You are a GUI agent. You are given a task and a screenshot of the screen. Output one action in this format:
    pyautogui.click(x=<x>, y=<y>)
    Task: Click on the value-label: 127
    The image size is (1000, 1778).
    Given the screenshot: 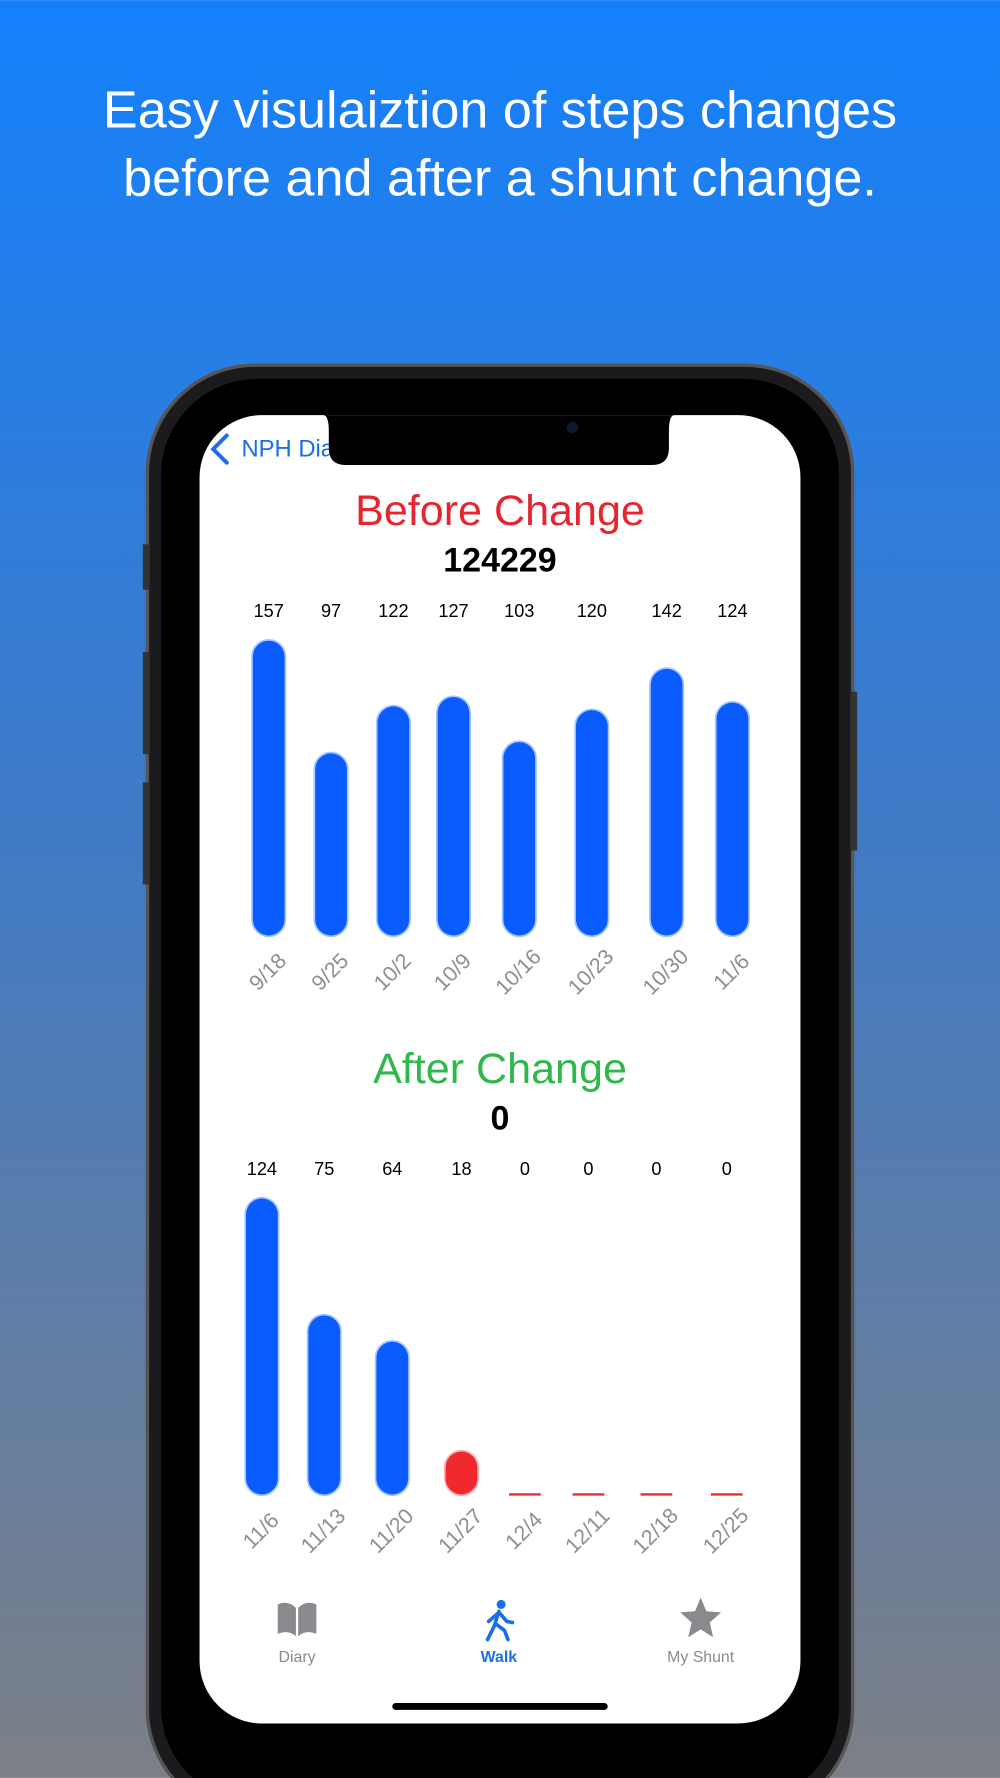 What is the action you would take?
    pyautogui.click(x=453, y=611)
    